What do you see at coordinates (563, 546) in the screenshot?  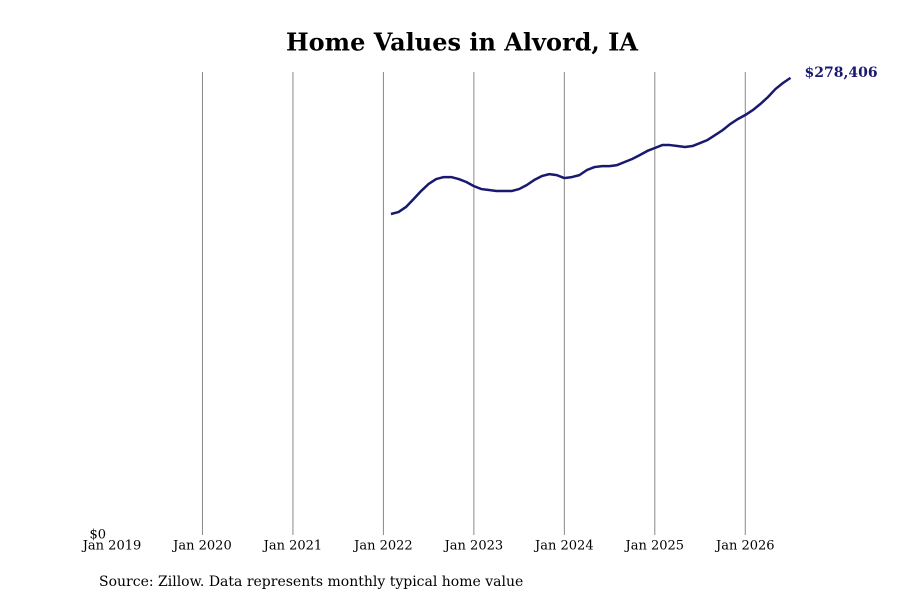 I see `x-tick-label: Jan 2024` at bounding box center [563, 546].